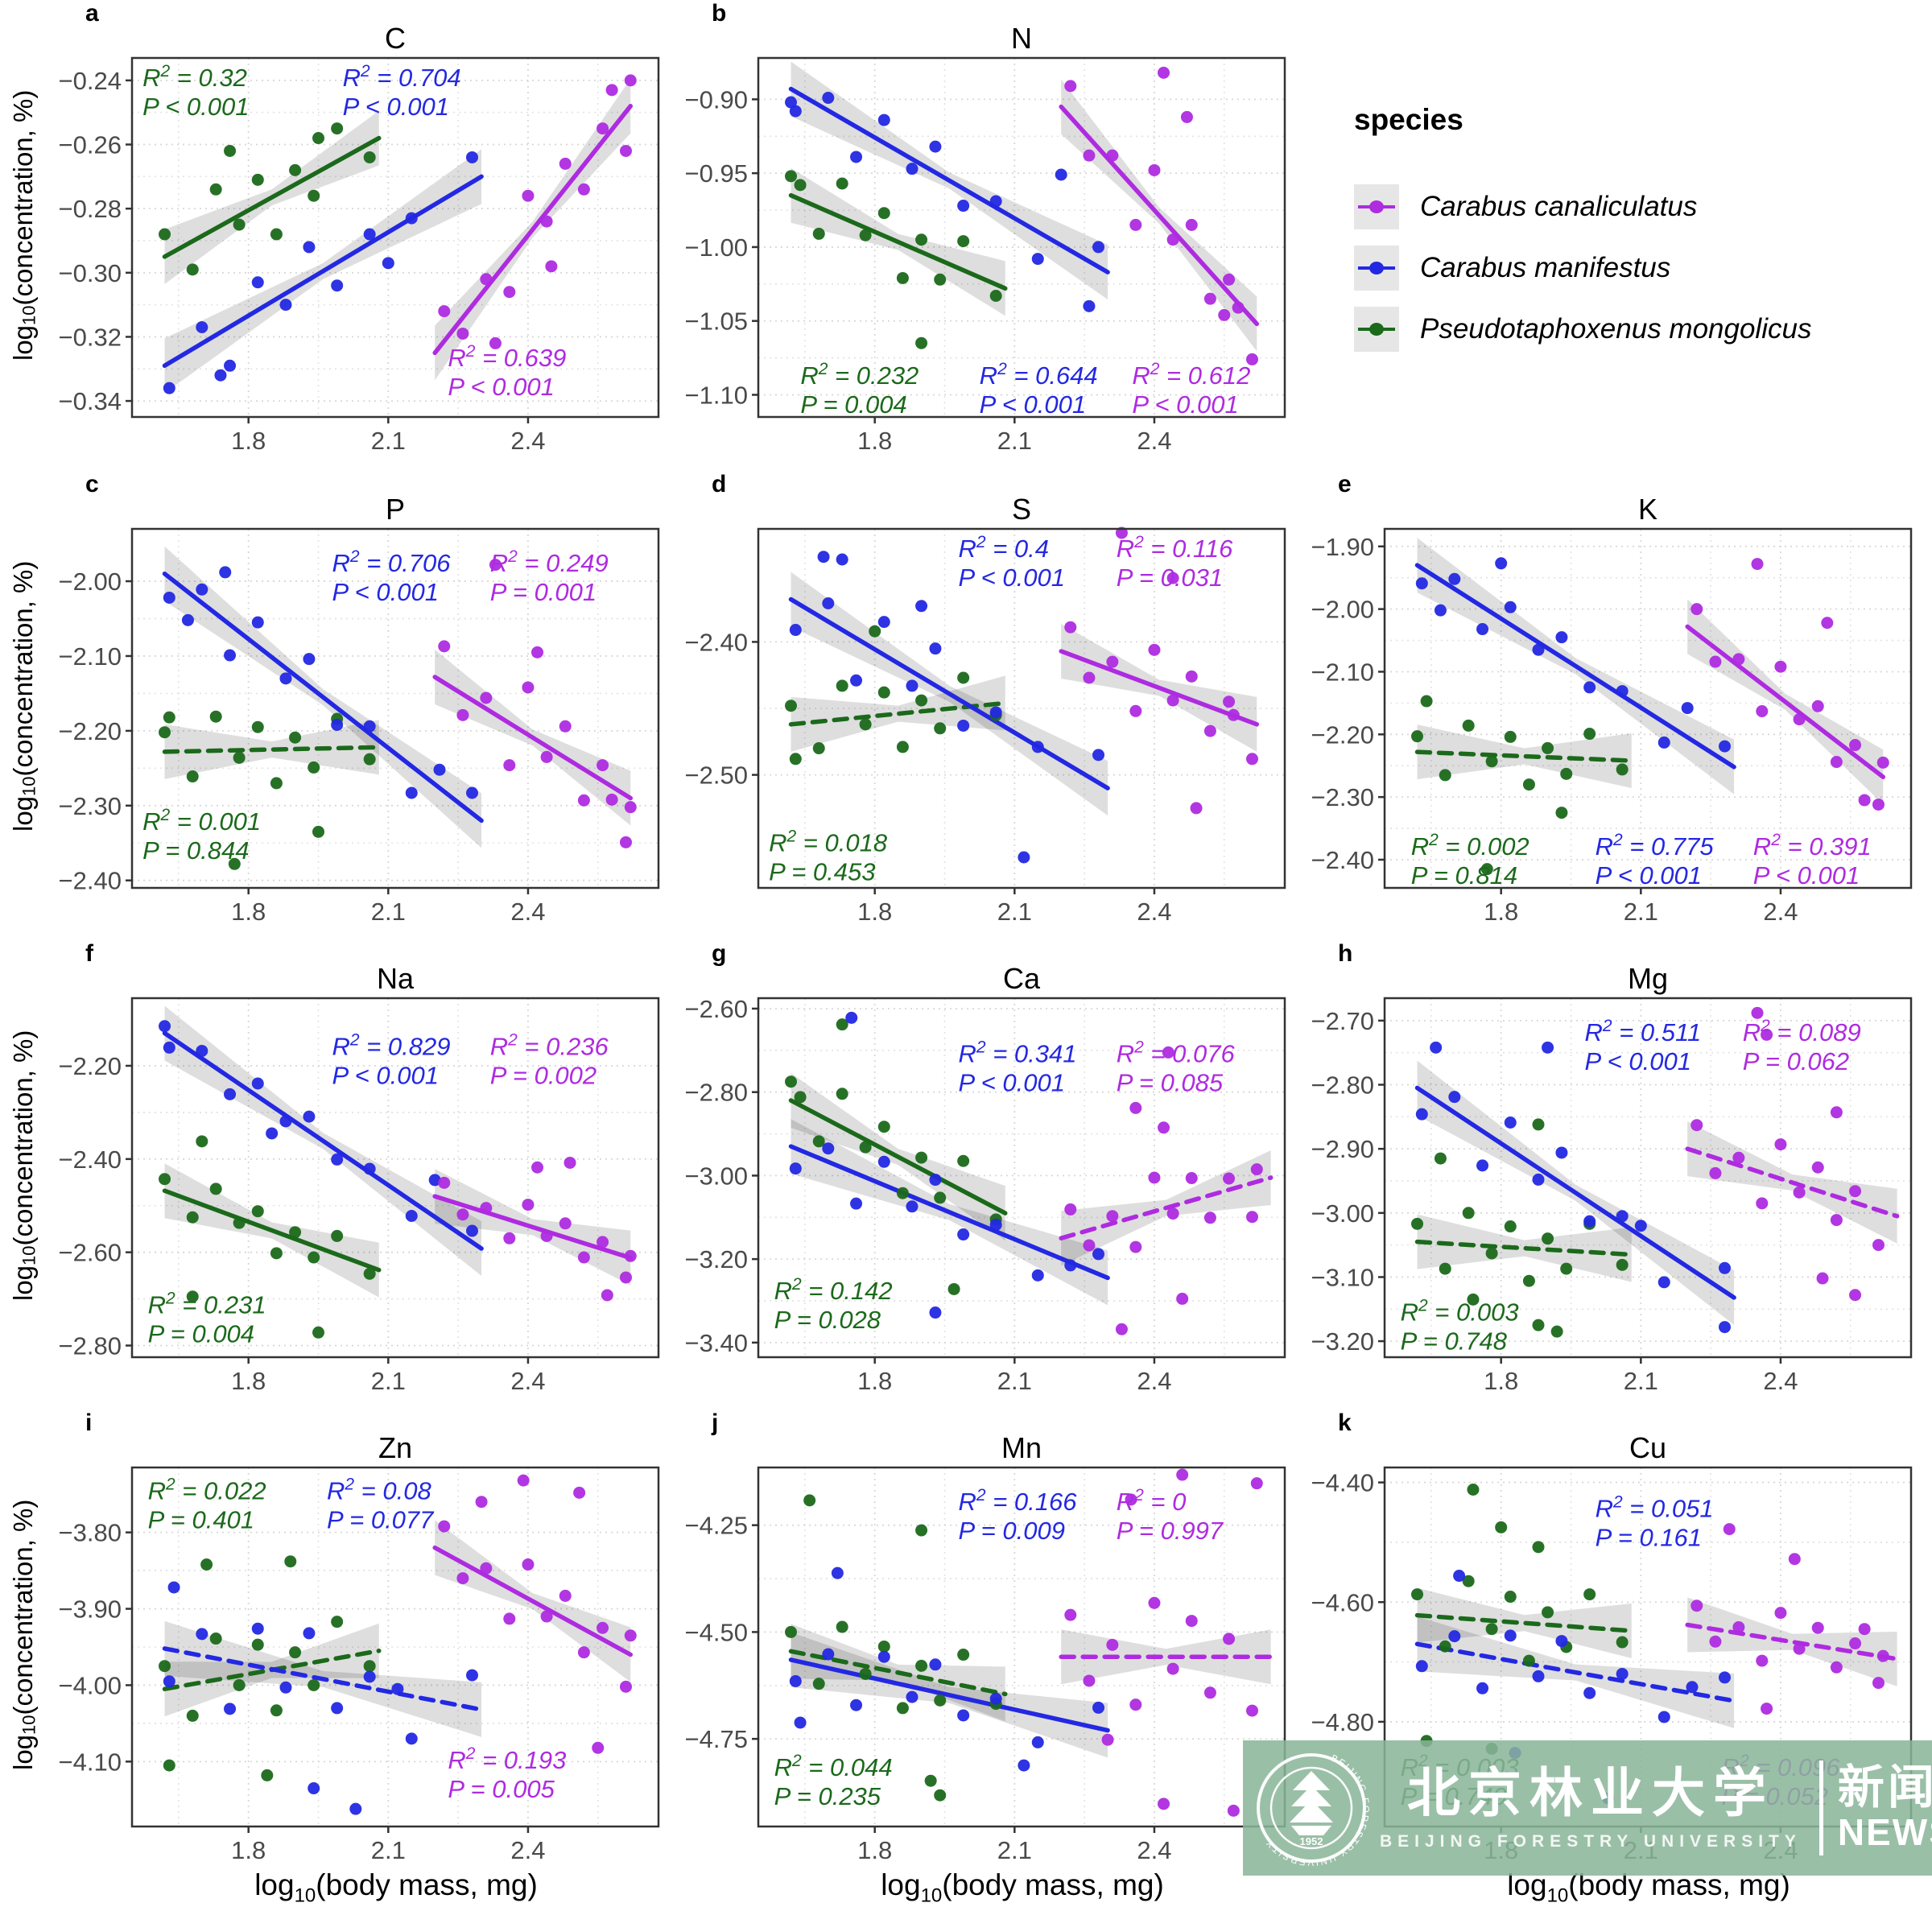 The height and width of the screenshot is (1907, 1932). I want to click on watermark-en-text: BEIJING FORESTRY UNIVERSITY, so click(1591, 1841).